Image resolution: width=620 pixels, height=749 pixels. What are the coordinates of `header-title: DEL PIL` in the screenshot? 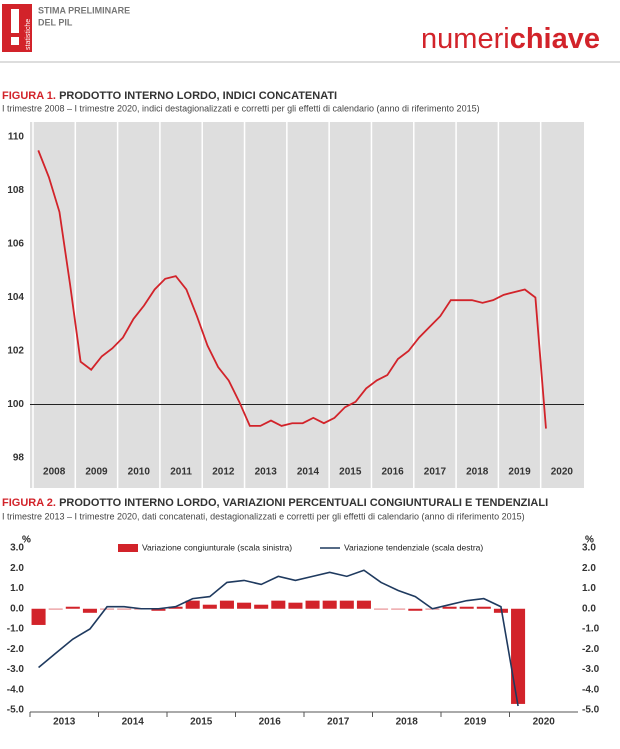 It's located at (55, 22).